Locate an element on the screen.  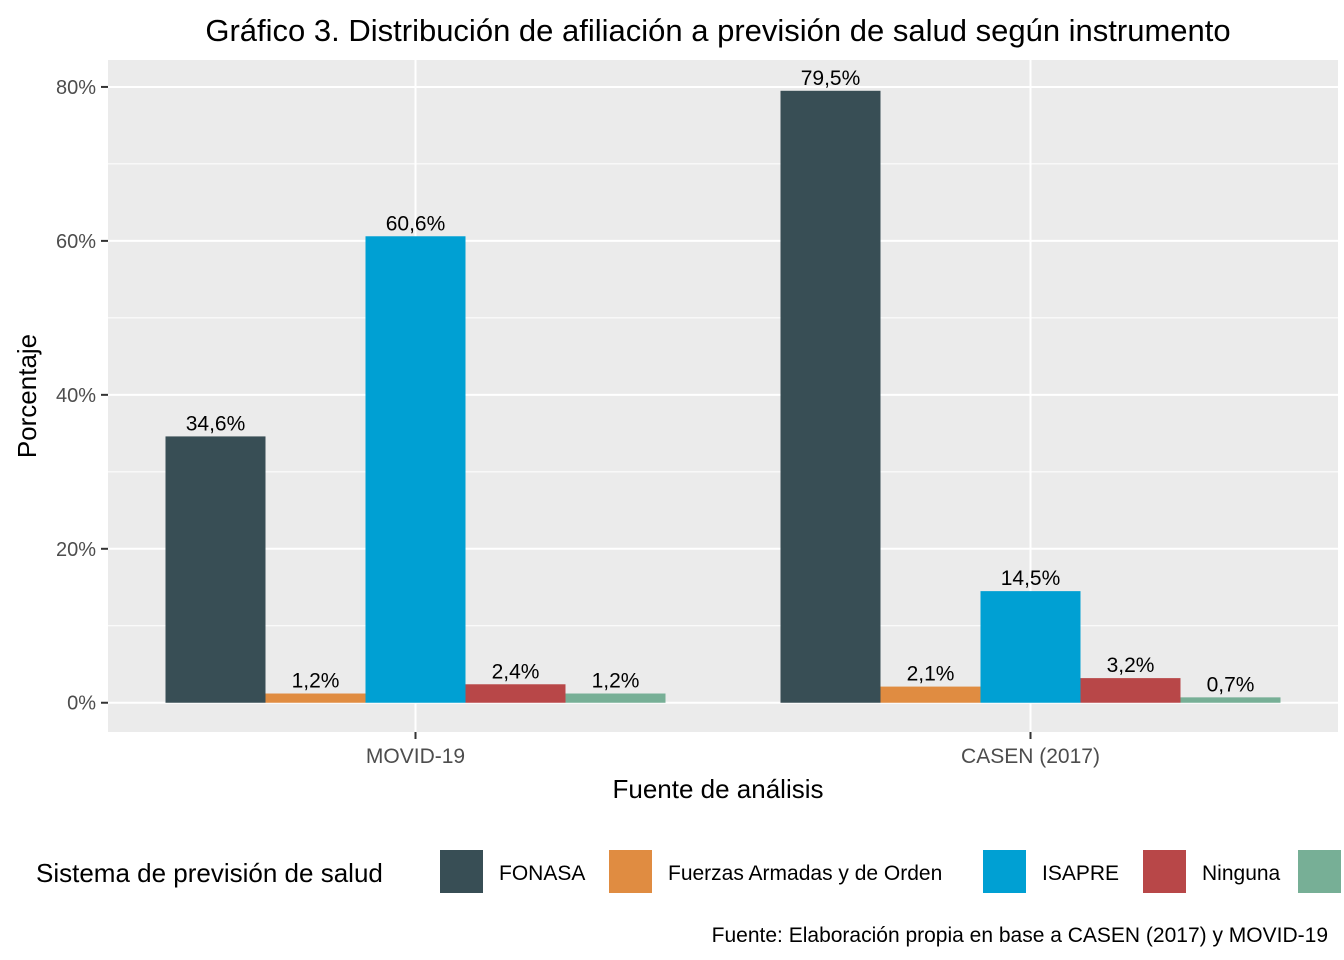
y-tick-label: 40% is located at coordinates (76, 396).